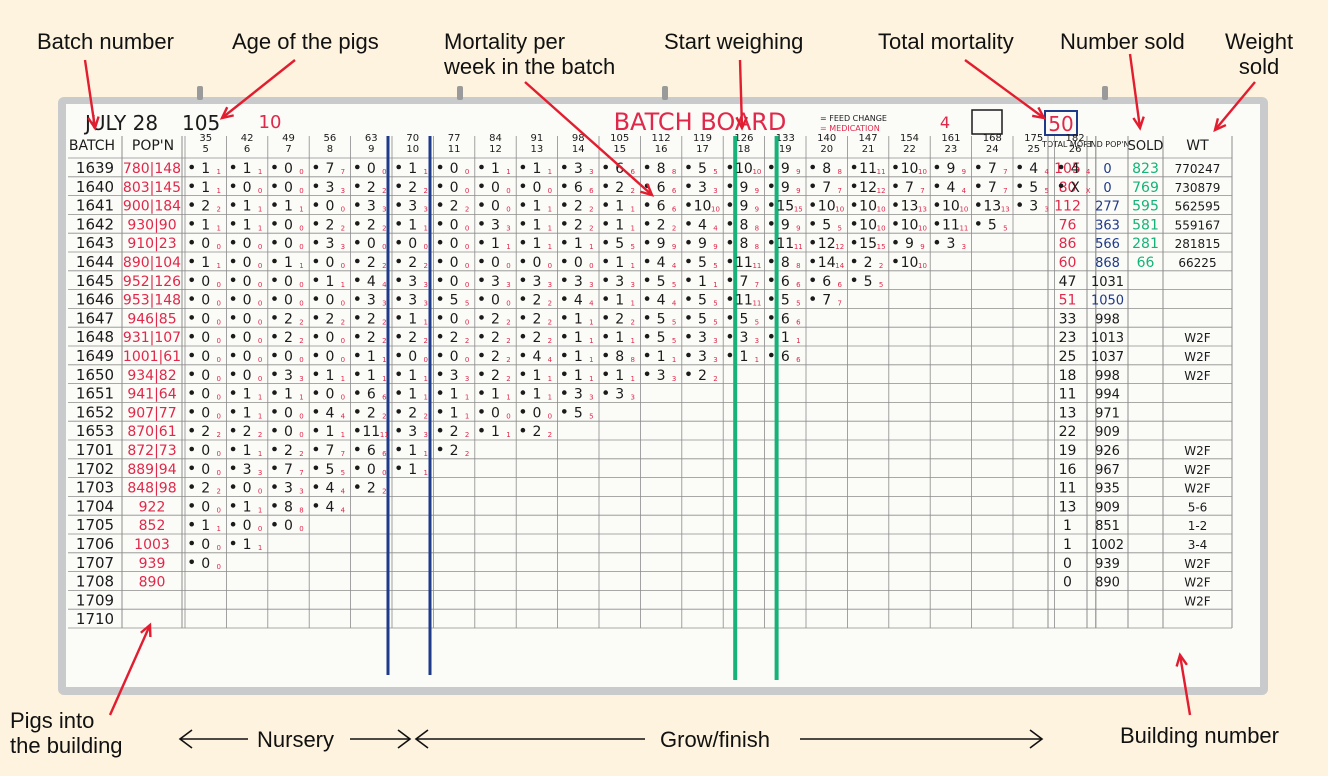  What do you see at coordinates (909, 149) in the screenshot?
I see `age-week-label: 22` at bounding box center [909, 149].